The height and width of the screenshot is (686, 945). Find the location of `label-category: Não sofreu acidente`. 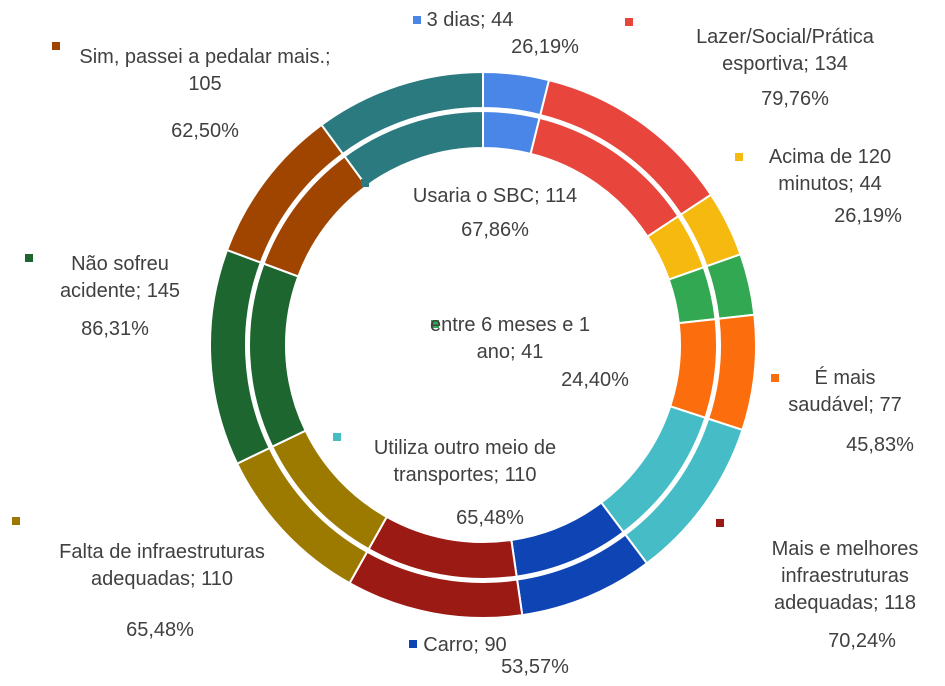

label-category: Não sofreu acidente is located at coordinates (114, 277).